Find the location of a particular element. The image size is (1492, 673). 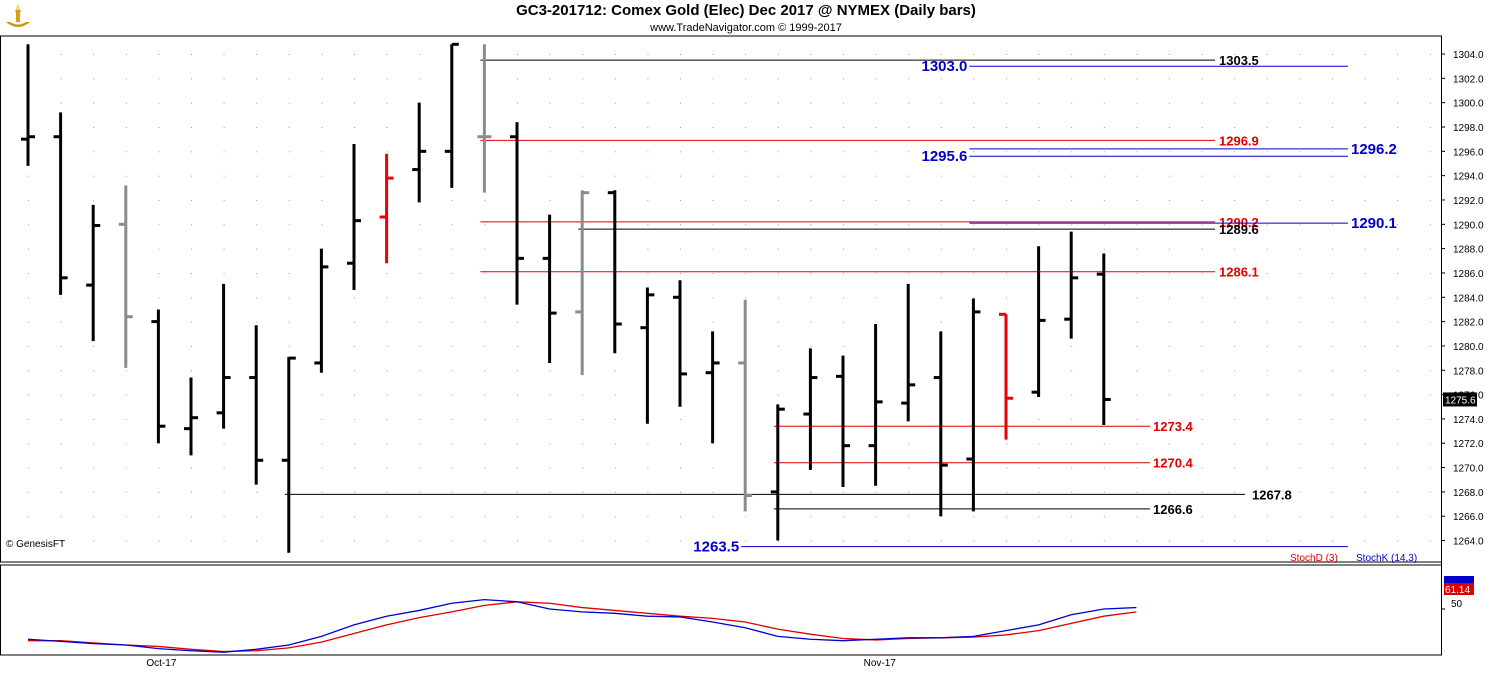

genesis-watermark: © GenesisFT is located at coordinates (35, 544).